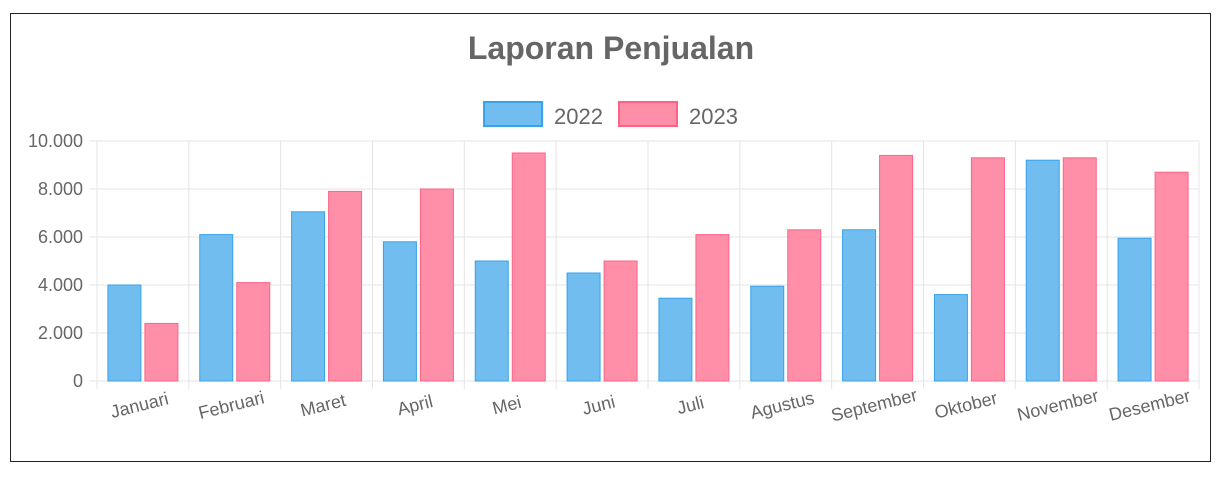 Image resolution: width=1226 pixels, height=495 pixels. Describe the element at coordinates (782, 405) in the screenshot. I see `x-tick-label: Agustus` at that location.